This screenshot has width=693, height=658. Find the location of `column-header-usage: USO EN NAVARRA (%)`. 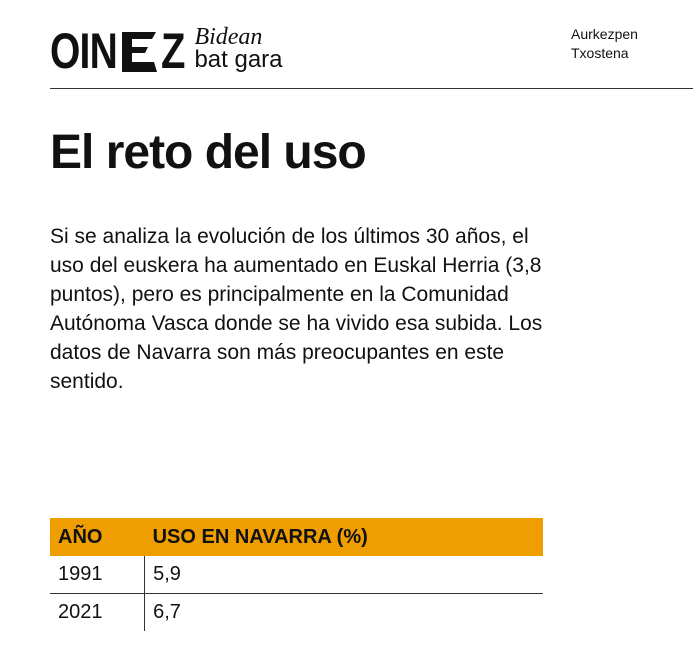

column-header-usage: USO EN NAVARRA (%) is located at coordinates (343, 537).